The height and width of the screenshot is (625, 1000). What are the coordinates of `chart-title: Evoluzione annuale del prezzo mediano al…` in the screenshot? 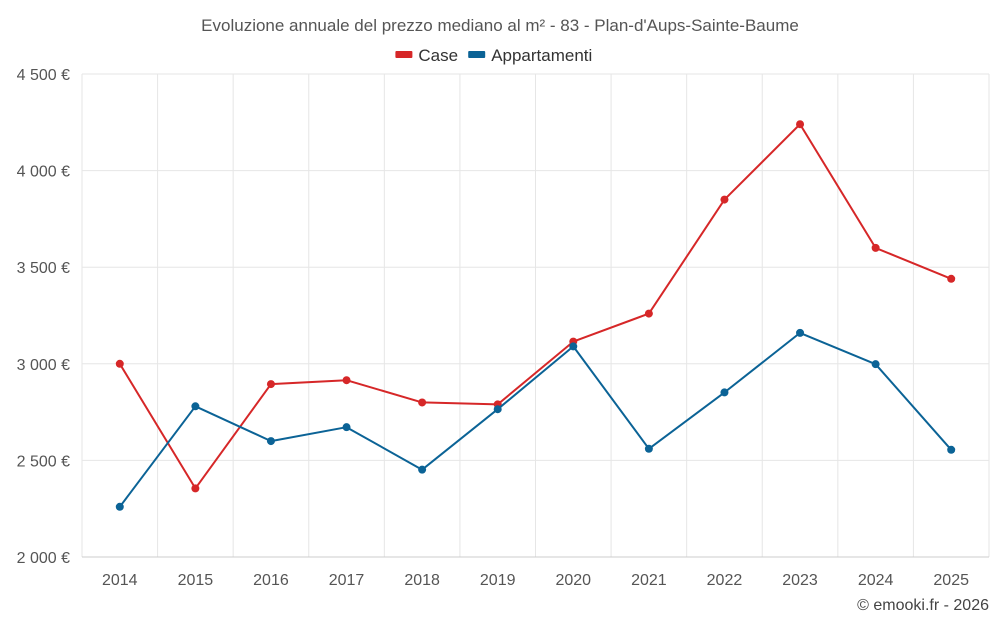 It's located at (500, 25).